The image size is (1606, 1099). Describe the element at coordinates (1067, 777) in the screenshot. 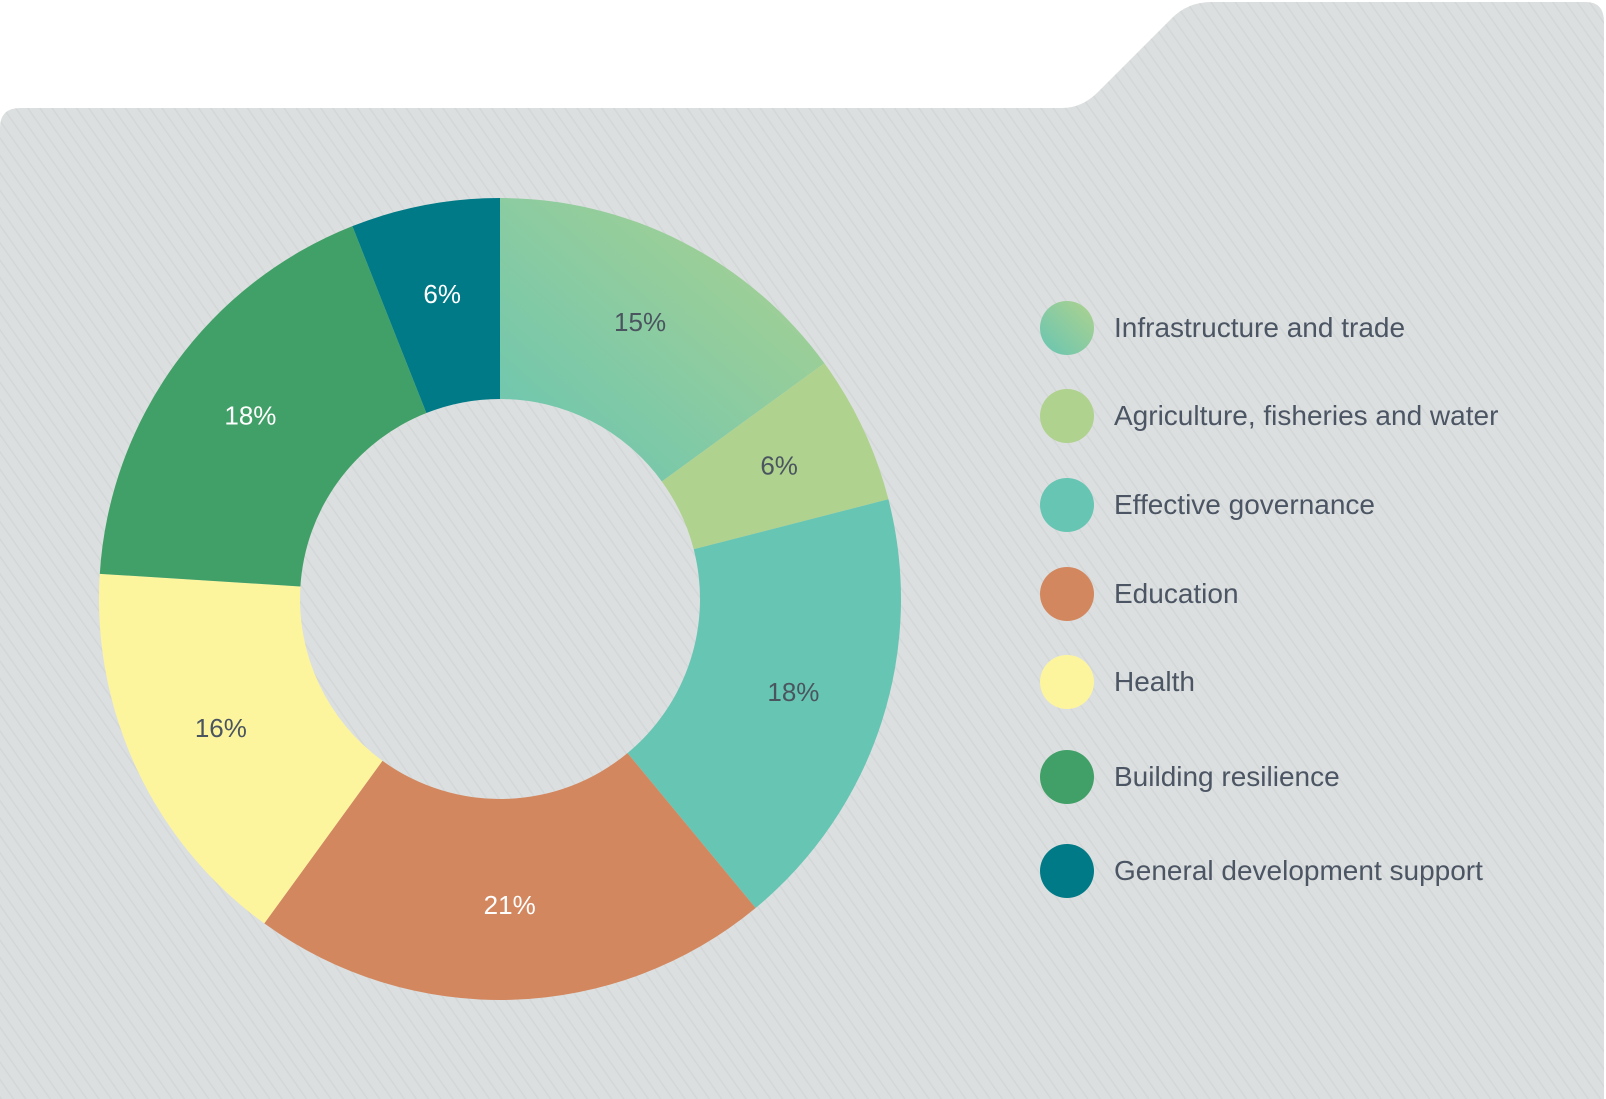

I see `legend-swatch-building-resilience` at that location.